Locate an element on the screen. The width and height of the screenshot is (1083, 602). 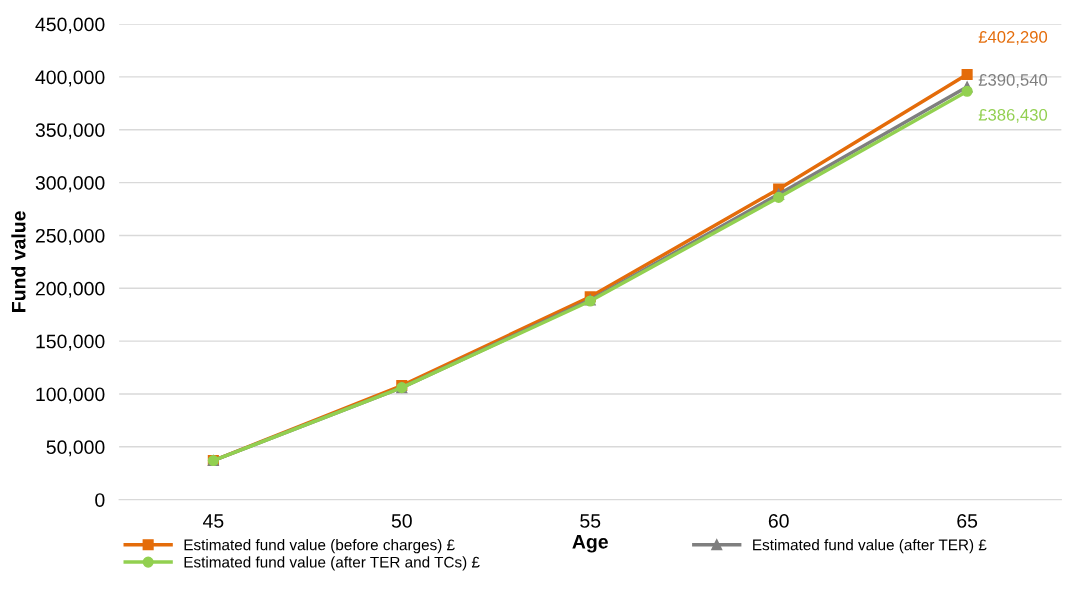
y-tick-label: 400,000 is located at coordinates (70, 78).